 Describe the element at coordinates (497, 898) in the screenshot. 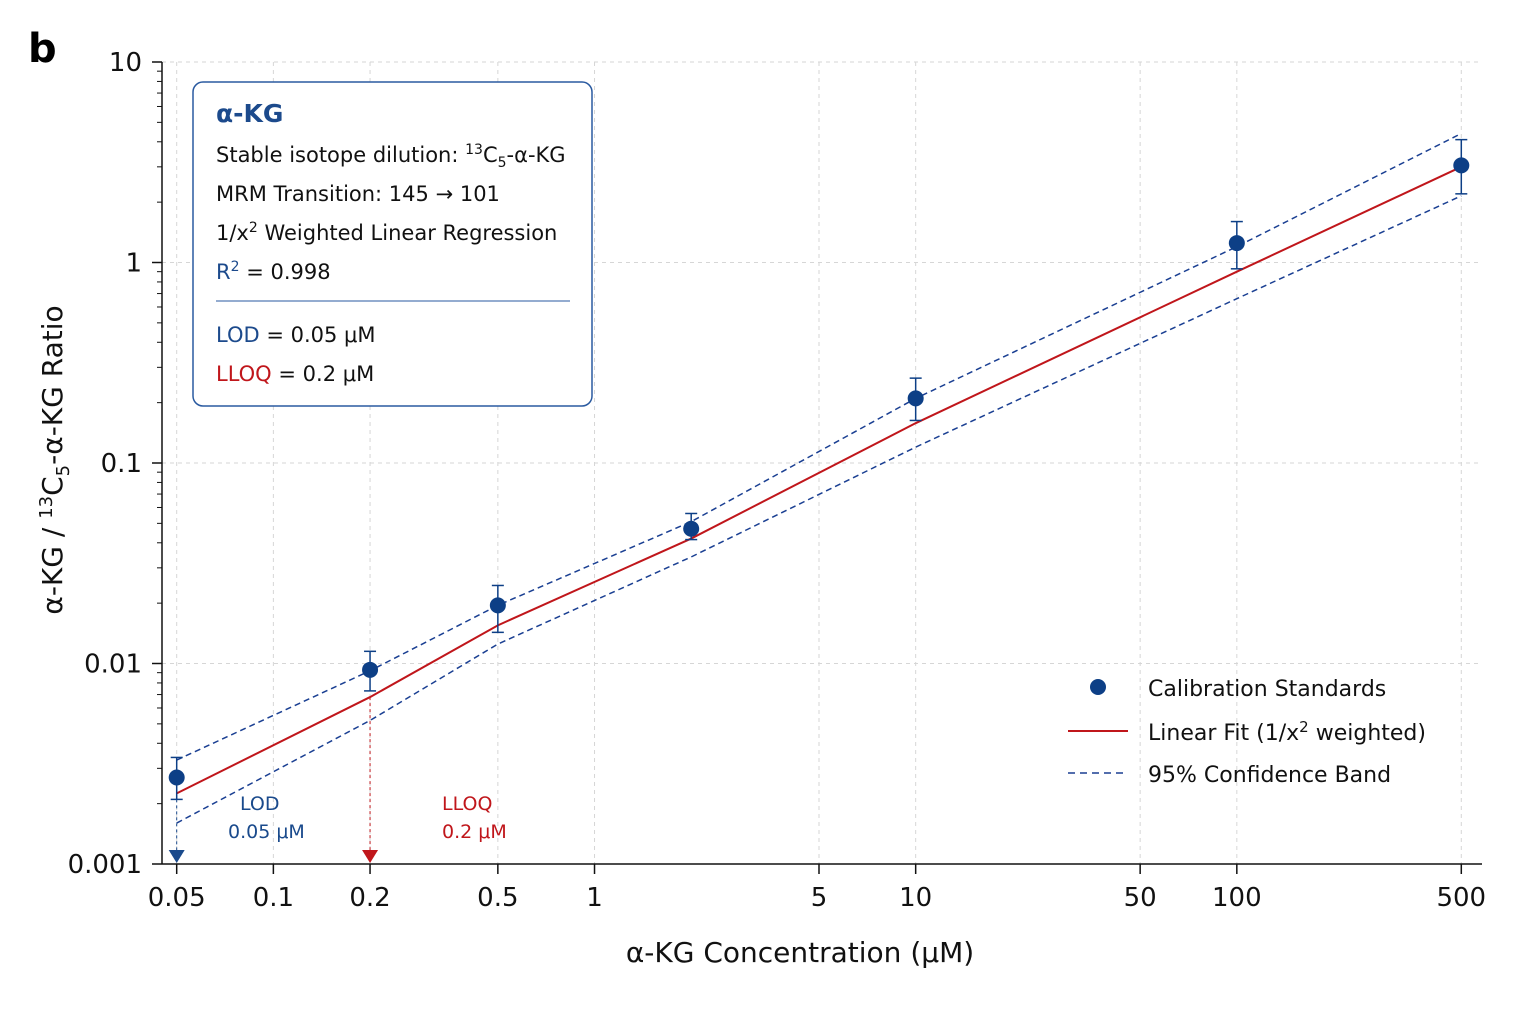

I see `x-tick-label: 0.5` at that location.